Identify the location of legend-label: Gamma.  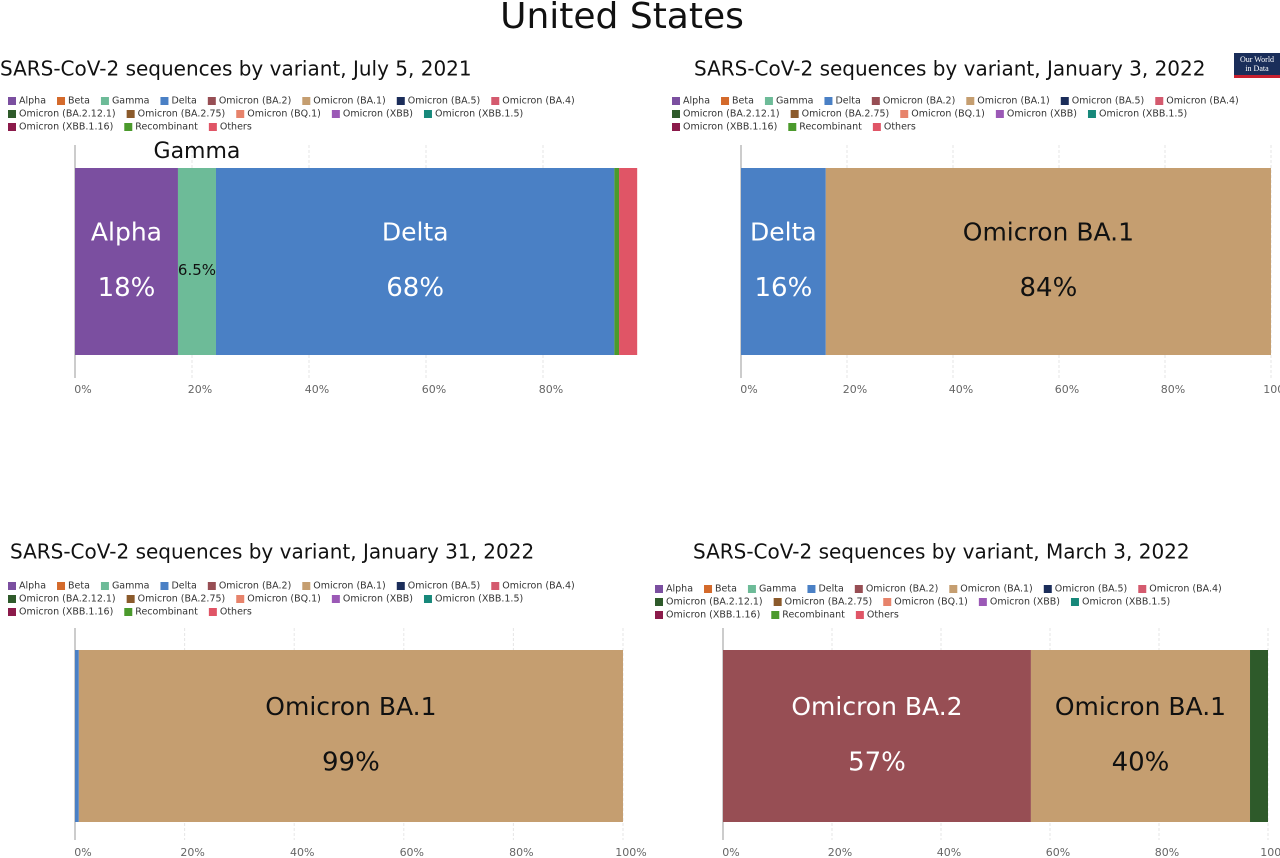
(778, 589).